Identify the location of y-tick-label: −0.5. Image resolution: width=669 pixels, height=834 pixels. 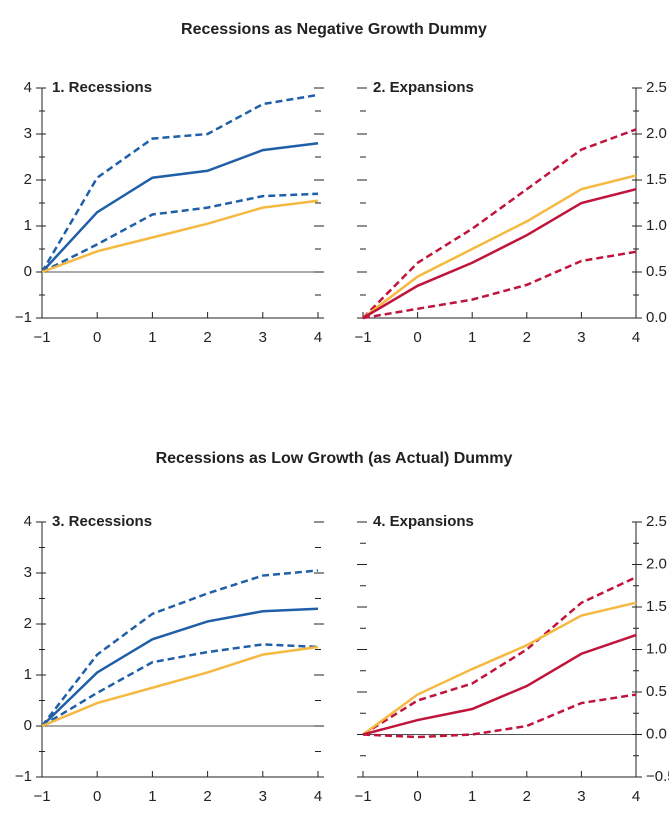
(657, 776).